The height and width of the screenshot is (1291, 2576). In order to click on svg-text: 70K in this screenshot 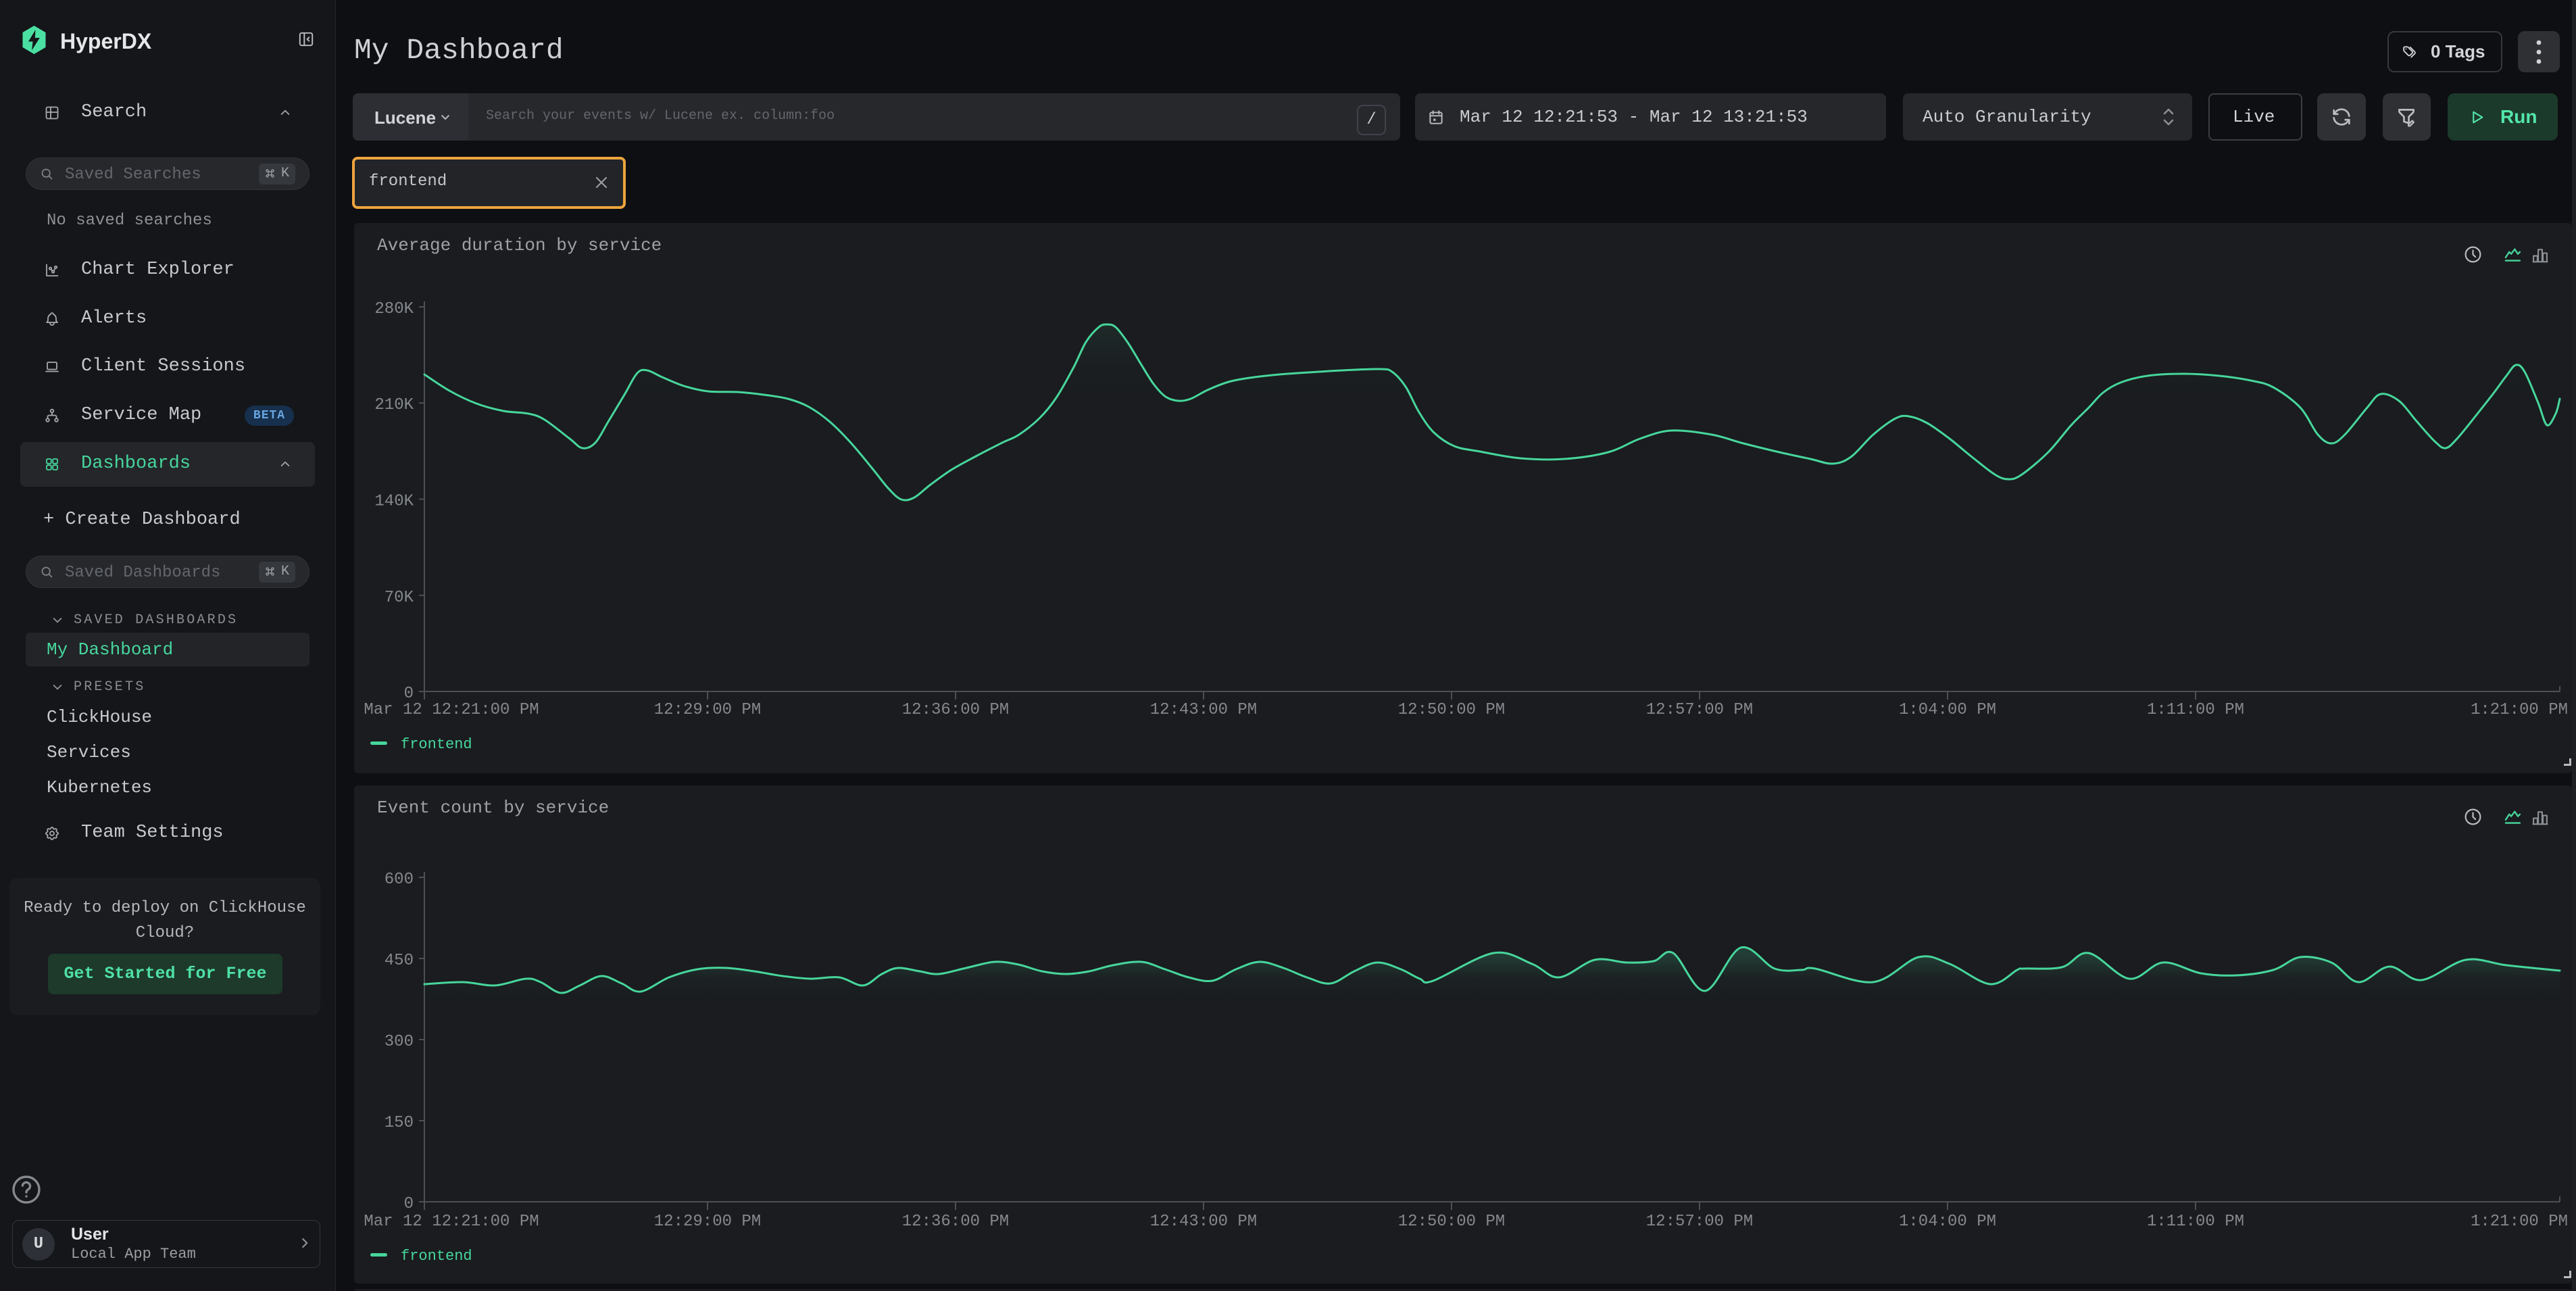, I will do `click(399, 598)`.